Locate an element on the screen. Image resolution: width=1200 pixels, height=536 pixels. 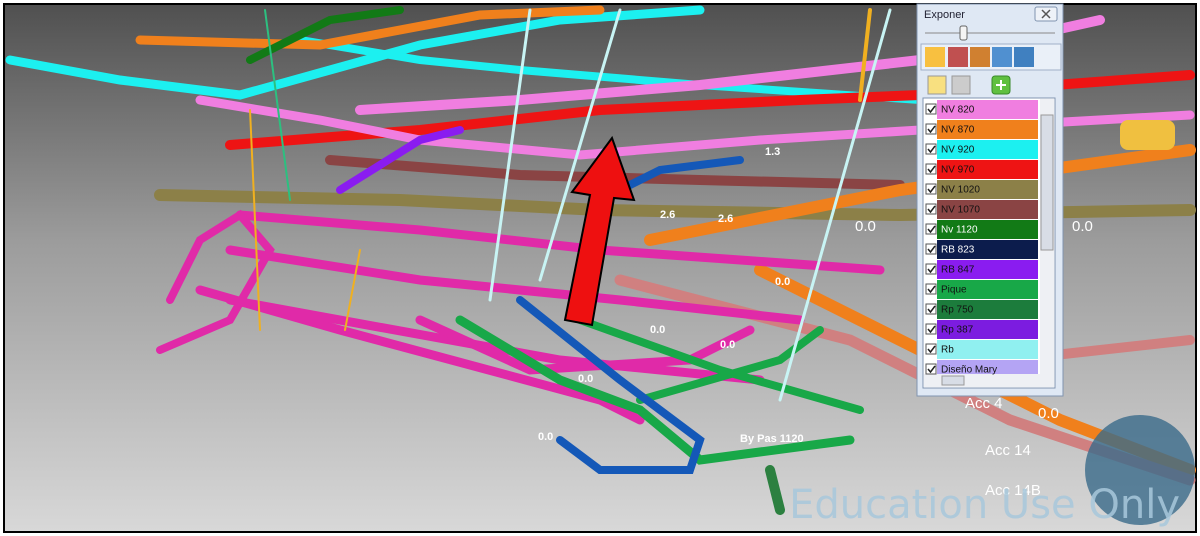
layer-name: RB 847 is located at coordinates (958, 270).